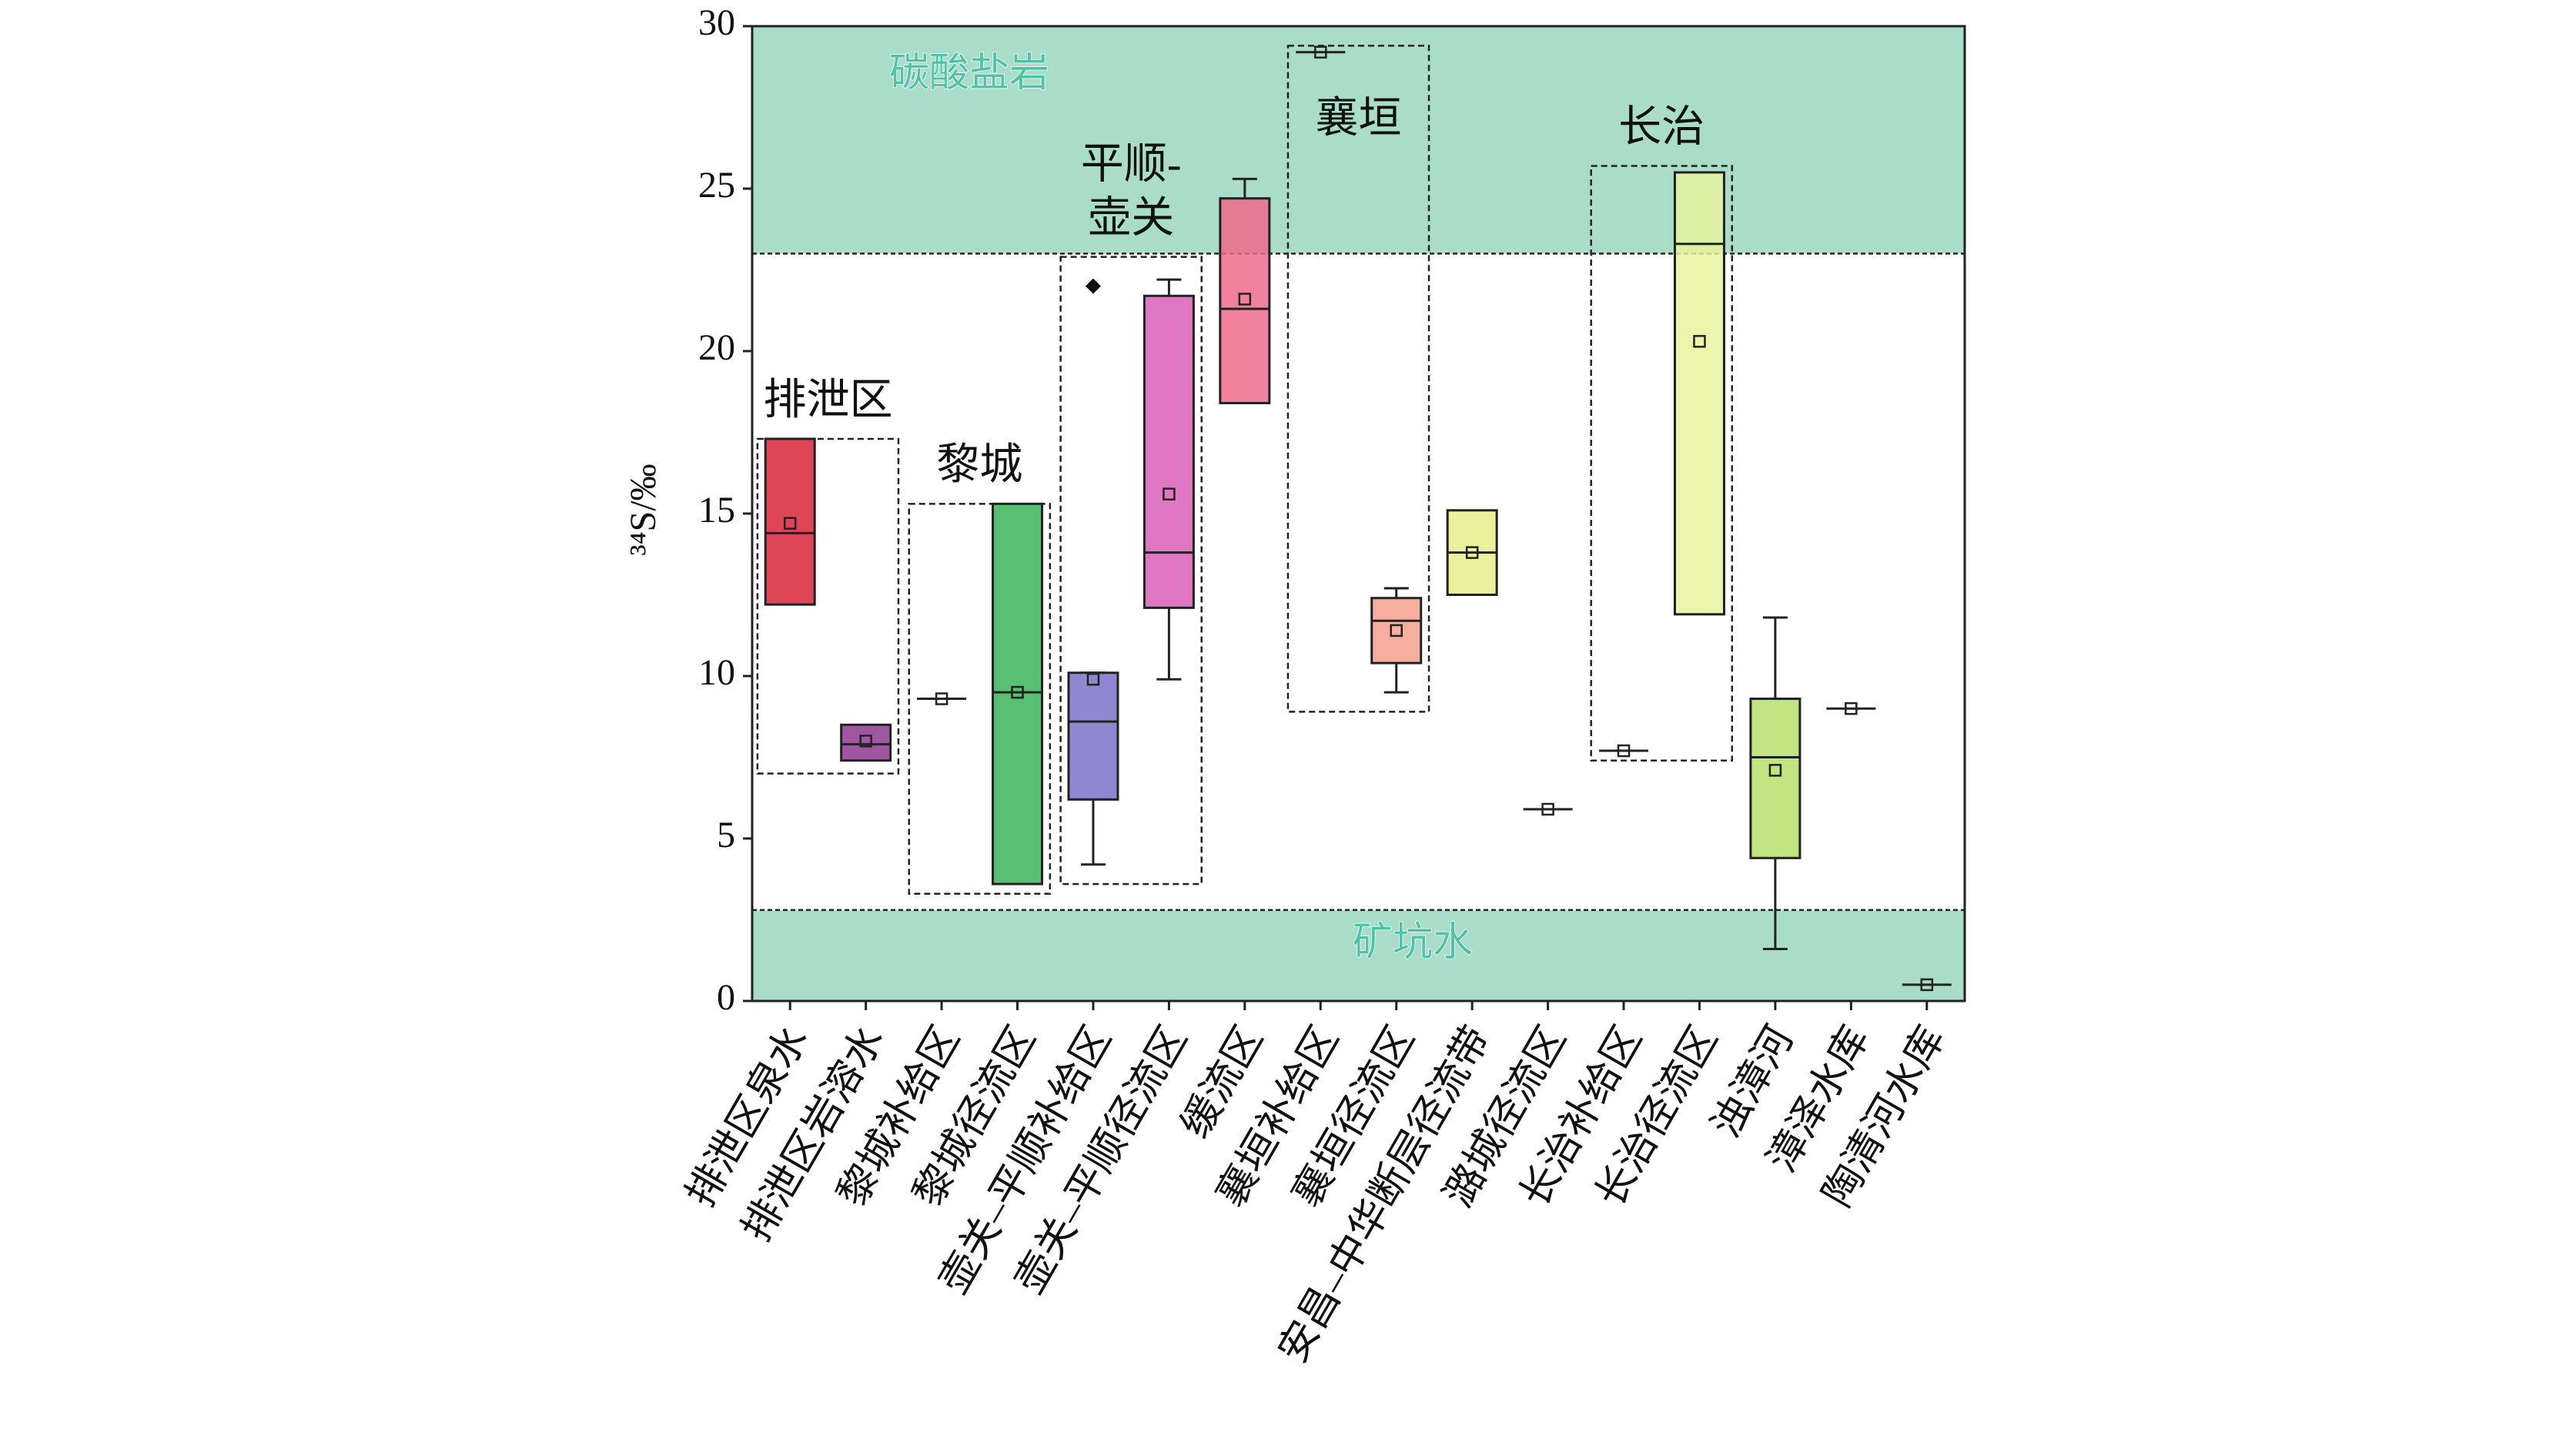 This screenshot has width=2576, height=1436. I want to click on group-label: 长治, so click(1661, 127).